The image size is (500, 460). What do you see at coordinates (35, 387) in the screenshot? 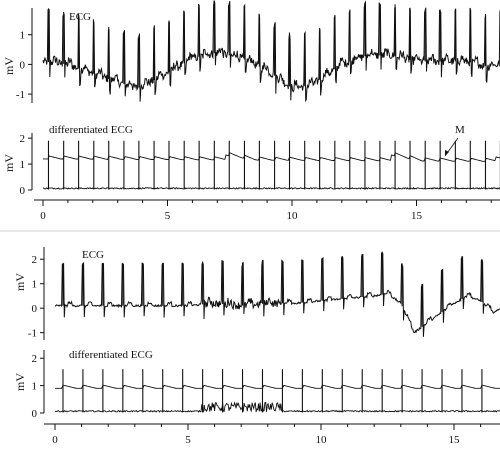
I see `bottom-diff-ytick-label-1: 1` at bounding box center [35, 387].